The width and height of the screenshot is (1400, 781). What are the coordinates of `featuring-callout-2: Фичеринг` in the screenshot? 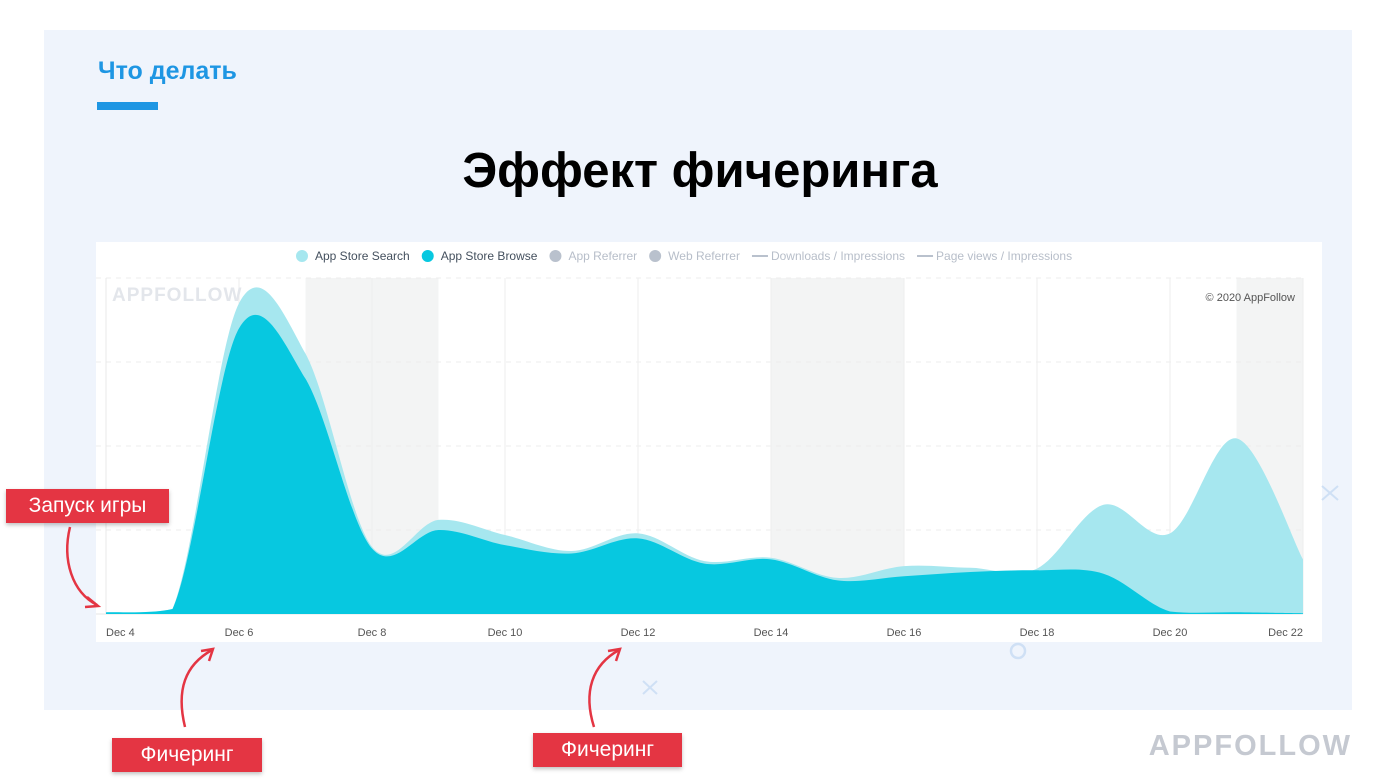 It's located at (607, 750).